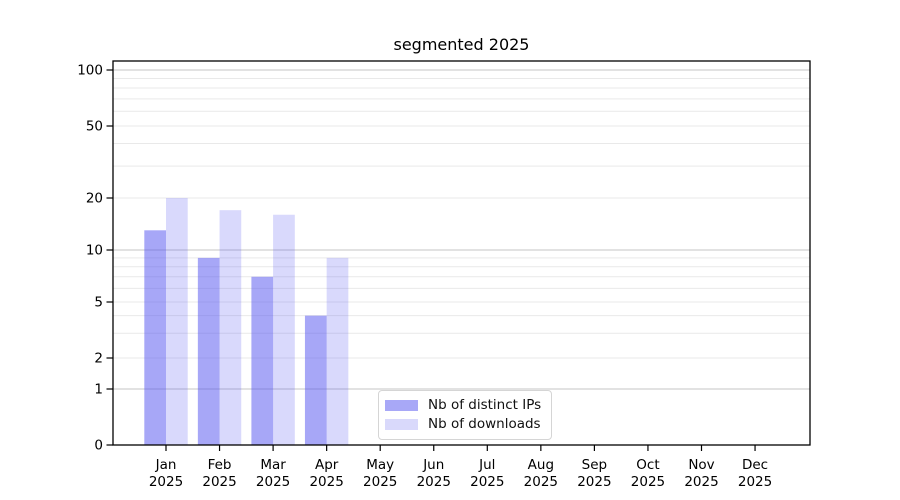 The width and height of the screenshot is (900, 500). I want to click on x-tick-month: Aug, so click(541, 465).